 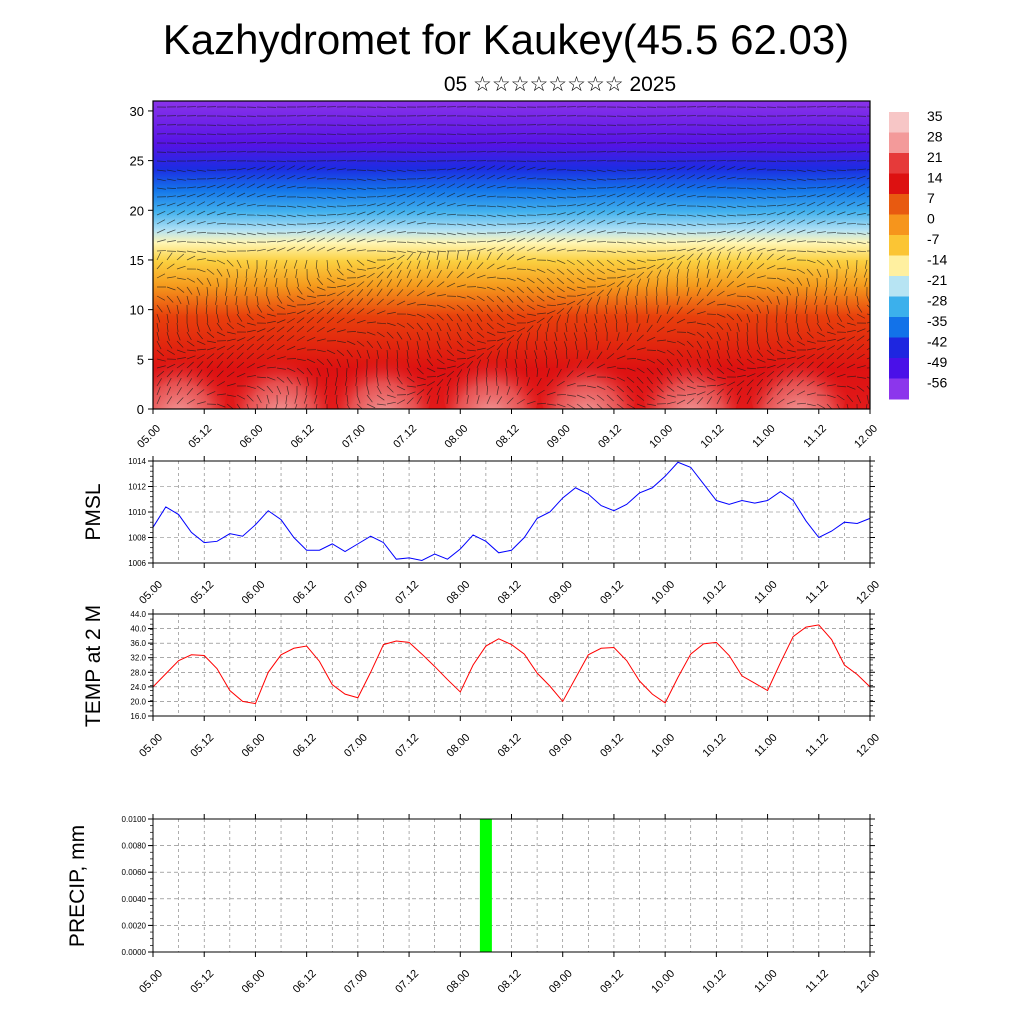 I want to click on wind-barb-1967, so click(x=387, y=354).